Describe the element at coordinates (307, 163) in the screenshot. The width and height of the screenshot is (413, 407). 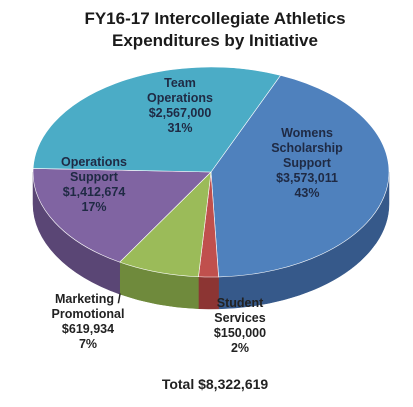
I see `slice-label-0-line-2: Support` at that location.